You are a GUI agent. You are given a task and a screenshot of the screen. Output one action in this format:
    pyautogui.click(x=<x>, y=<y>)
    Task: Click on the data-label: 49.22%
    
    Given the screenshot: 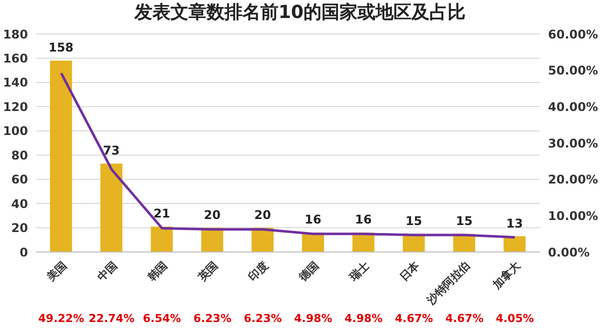 What is the action you would take?
    pyautogui.click(x=61, y=318)
    